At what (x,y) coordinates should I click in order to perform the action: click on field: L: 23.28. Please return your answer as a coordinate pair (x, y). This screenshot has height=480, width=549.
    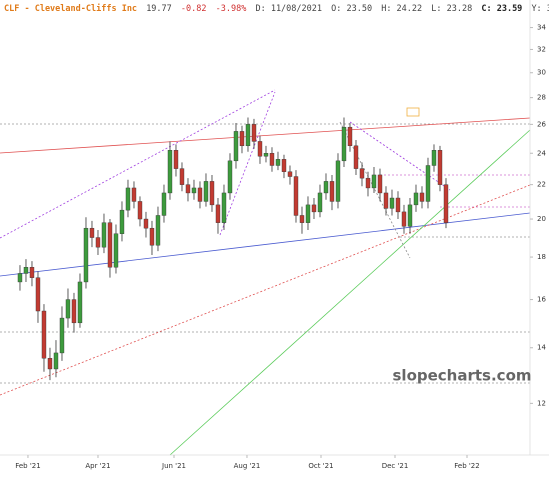
    Looking at the image, I should click on (451, 9).